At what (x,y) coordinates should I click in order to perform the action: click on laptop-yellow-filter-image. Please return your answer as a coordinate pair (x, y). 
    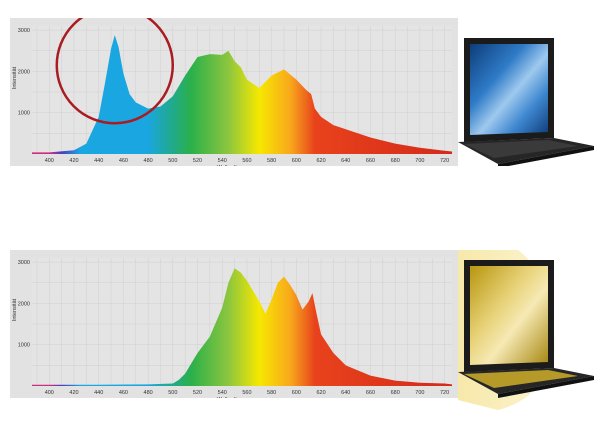
    Looking at the image, I should click on (526, 330).